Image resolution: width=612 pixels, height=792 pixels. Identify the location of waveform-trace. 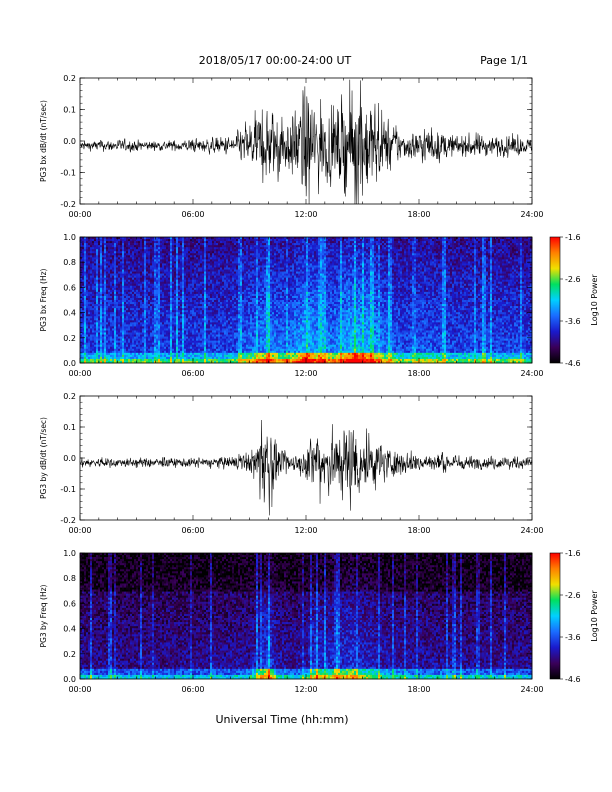
(306, 142).